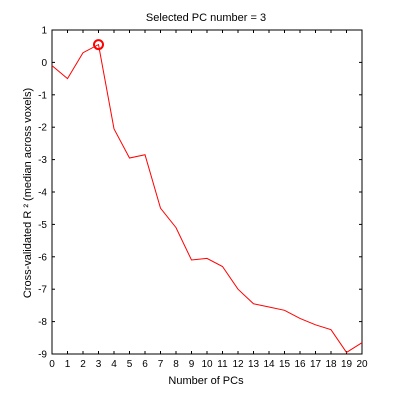 The width and height of the screenshot is (400, 400). Describe the element at coordinates (42, 95) in the screenshot. I see `y-tick-label: -1` at that location.